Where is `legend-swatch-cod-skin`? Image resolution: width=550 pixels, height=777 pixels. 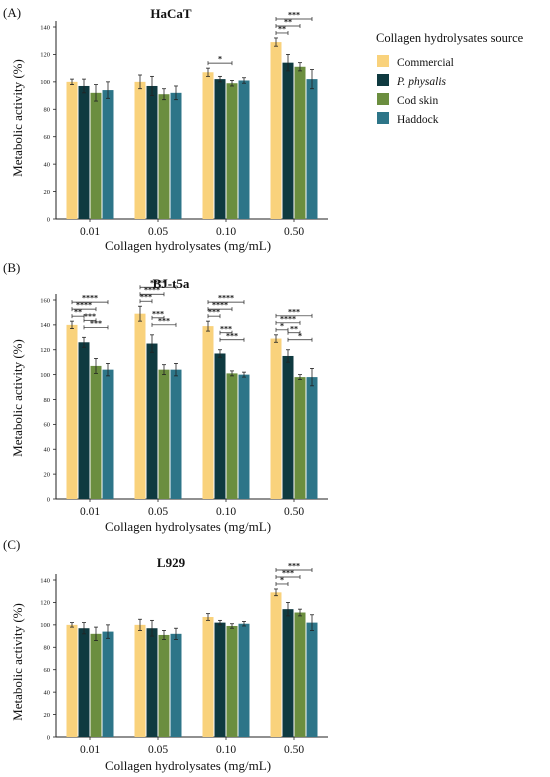
legend-swatch-cod-skin is located at coordinates (383, 99).